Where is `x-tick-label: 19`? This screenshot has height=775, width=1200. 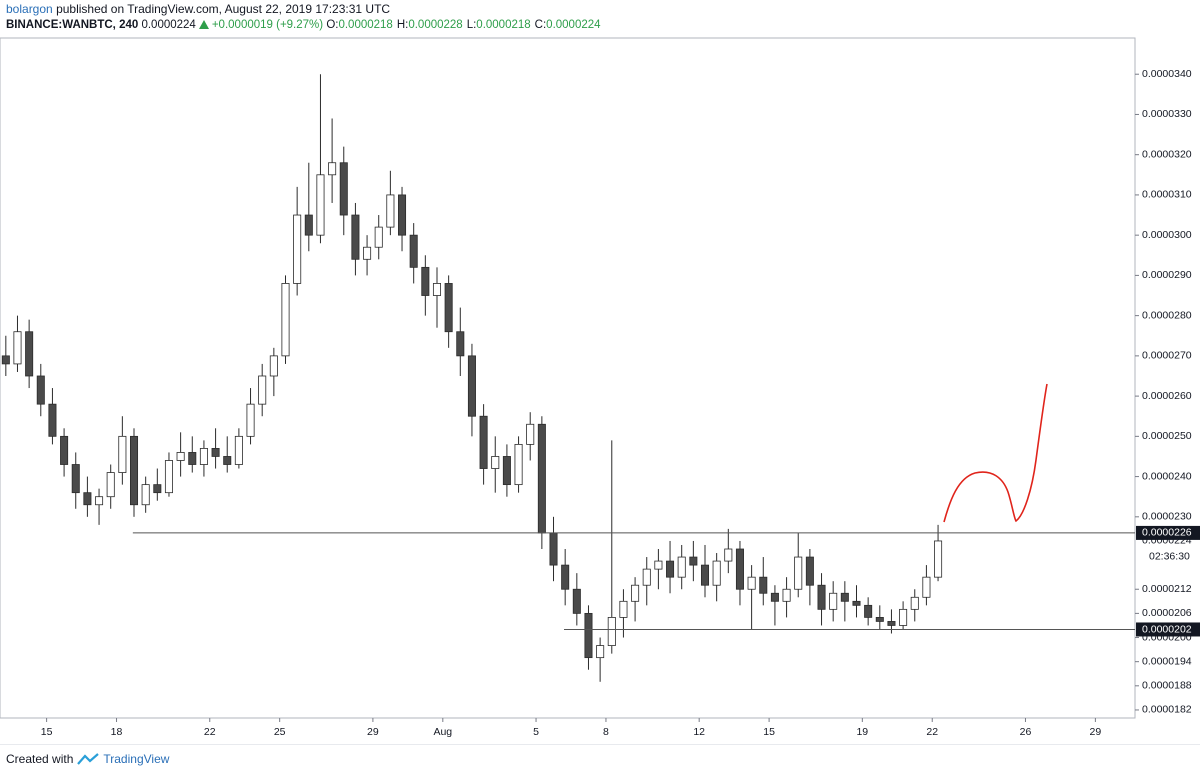
x-tick-label: 19 is located at coordinates (862, 732).